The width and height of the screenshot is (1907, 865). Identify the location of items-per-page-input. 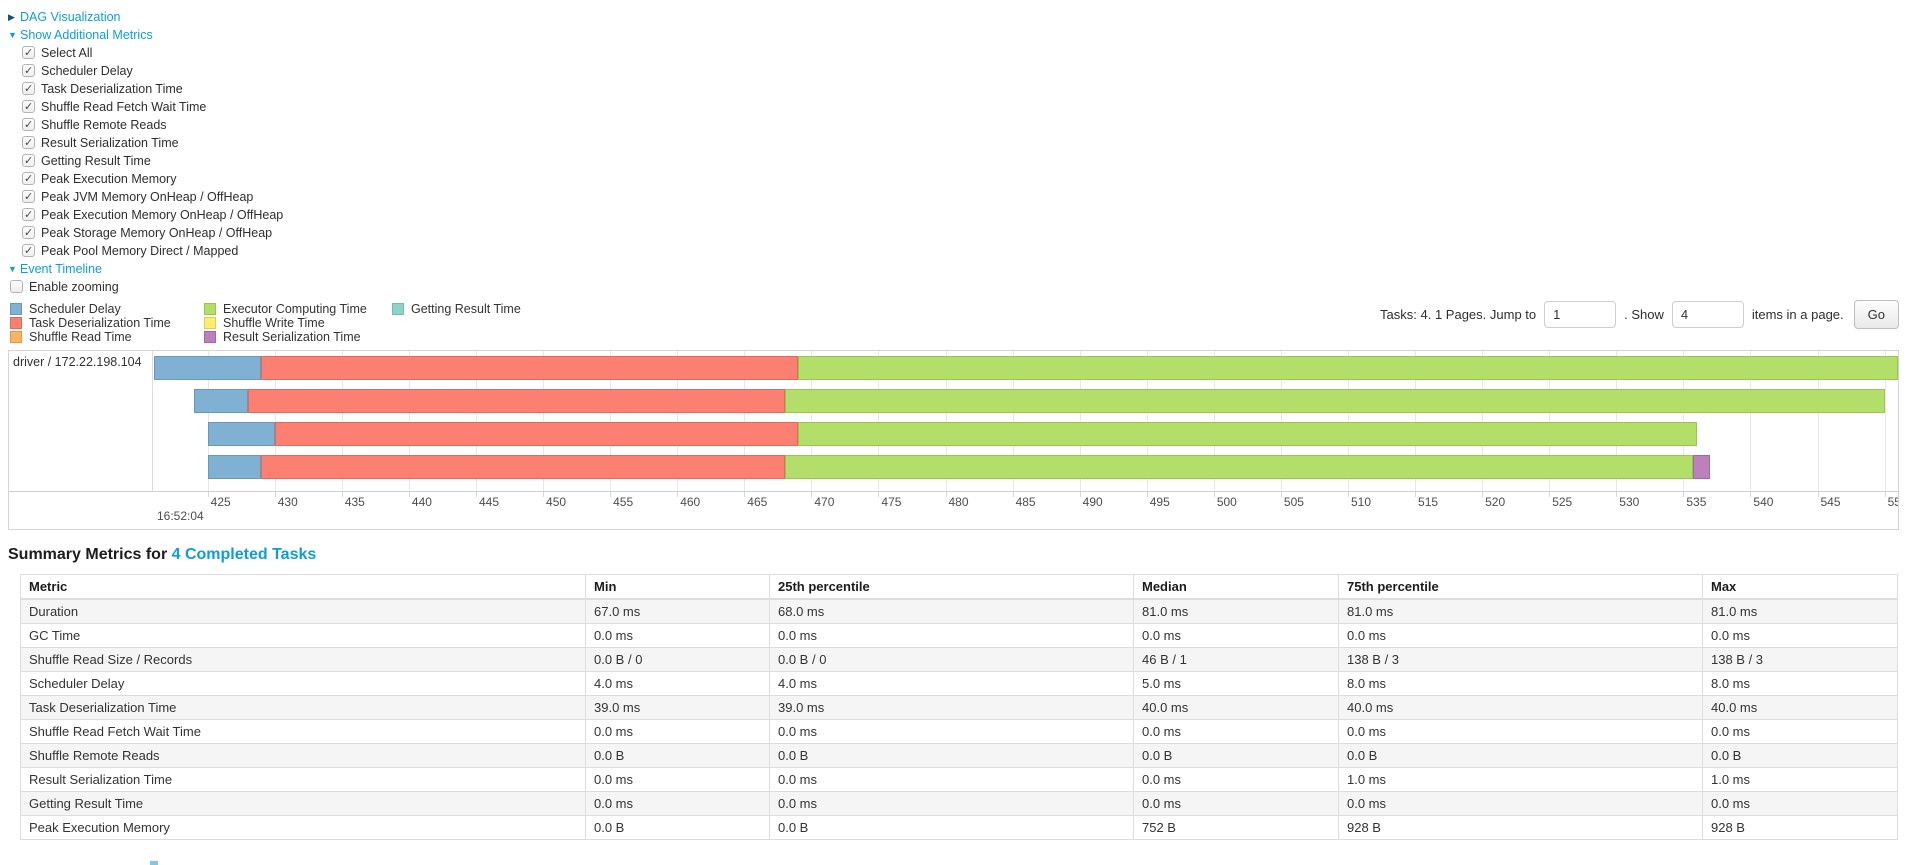
(1707, 314).